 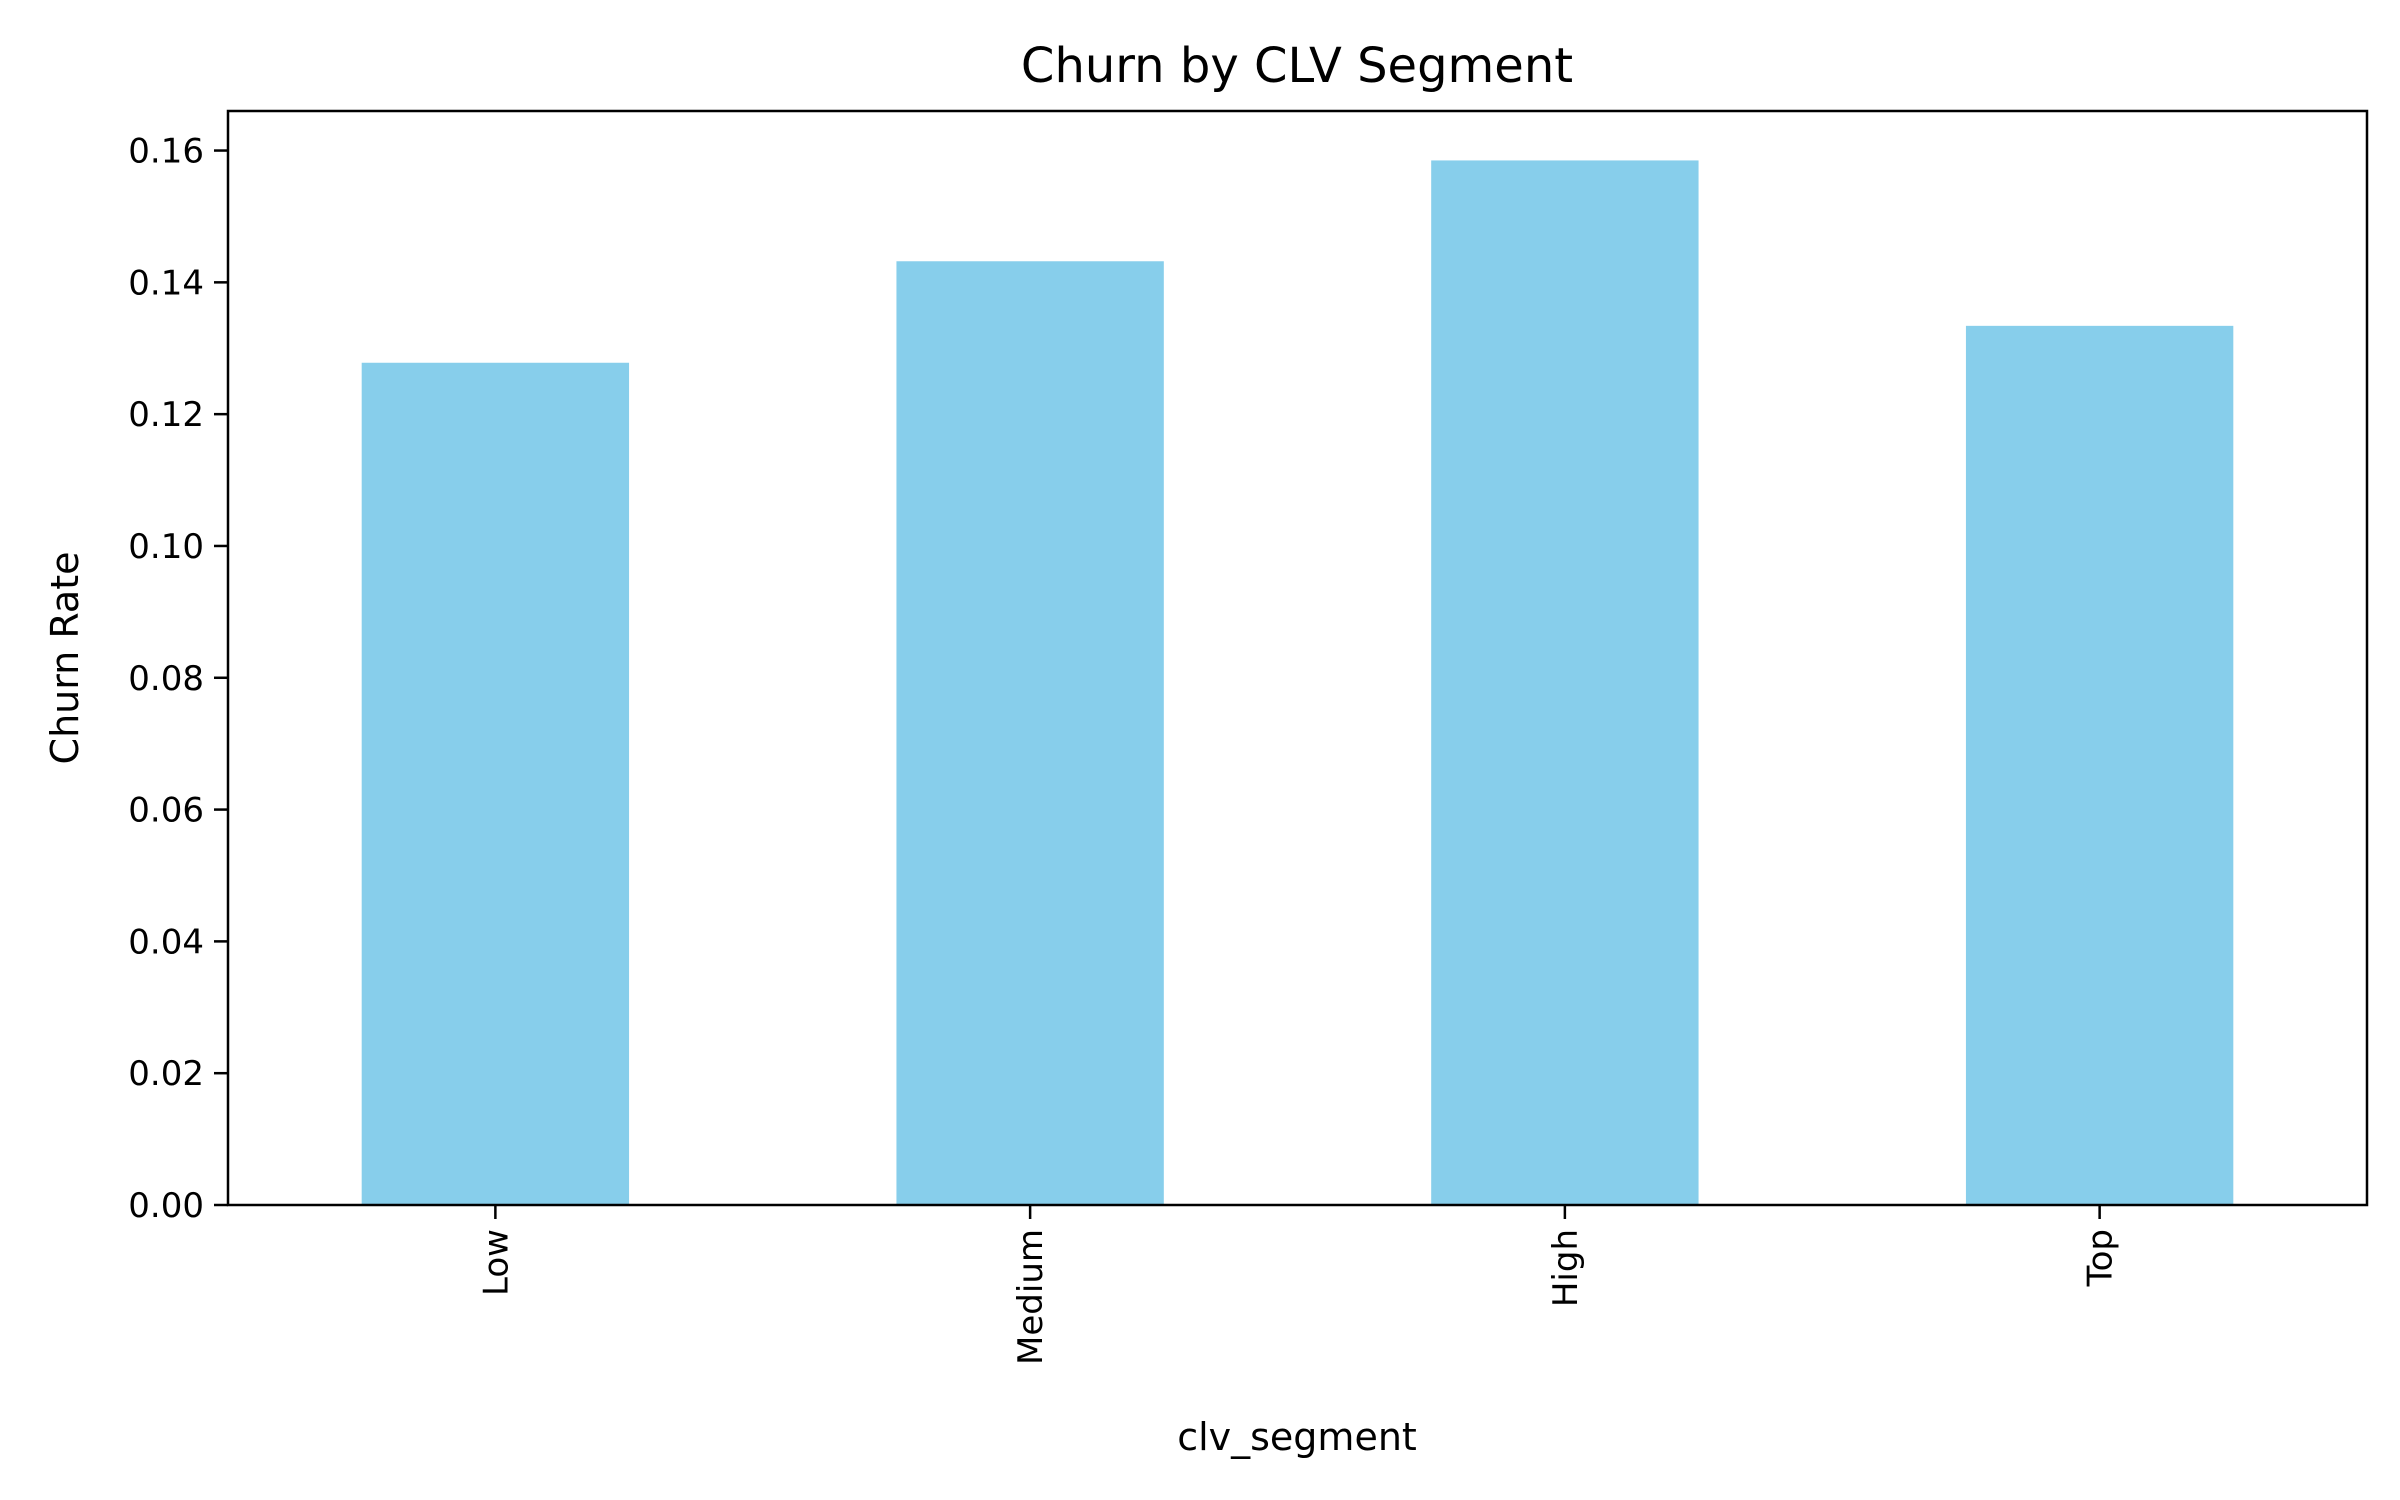 I want to click on y-tick-label: 0.04, so click(x=166, y=942).